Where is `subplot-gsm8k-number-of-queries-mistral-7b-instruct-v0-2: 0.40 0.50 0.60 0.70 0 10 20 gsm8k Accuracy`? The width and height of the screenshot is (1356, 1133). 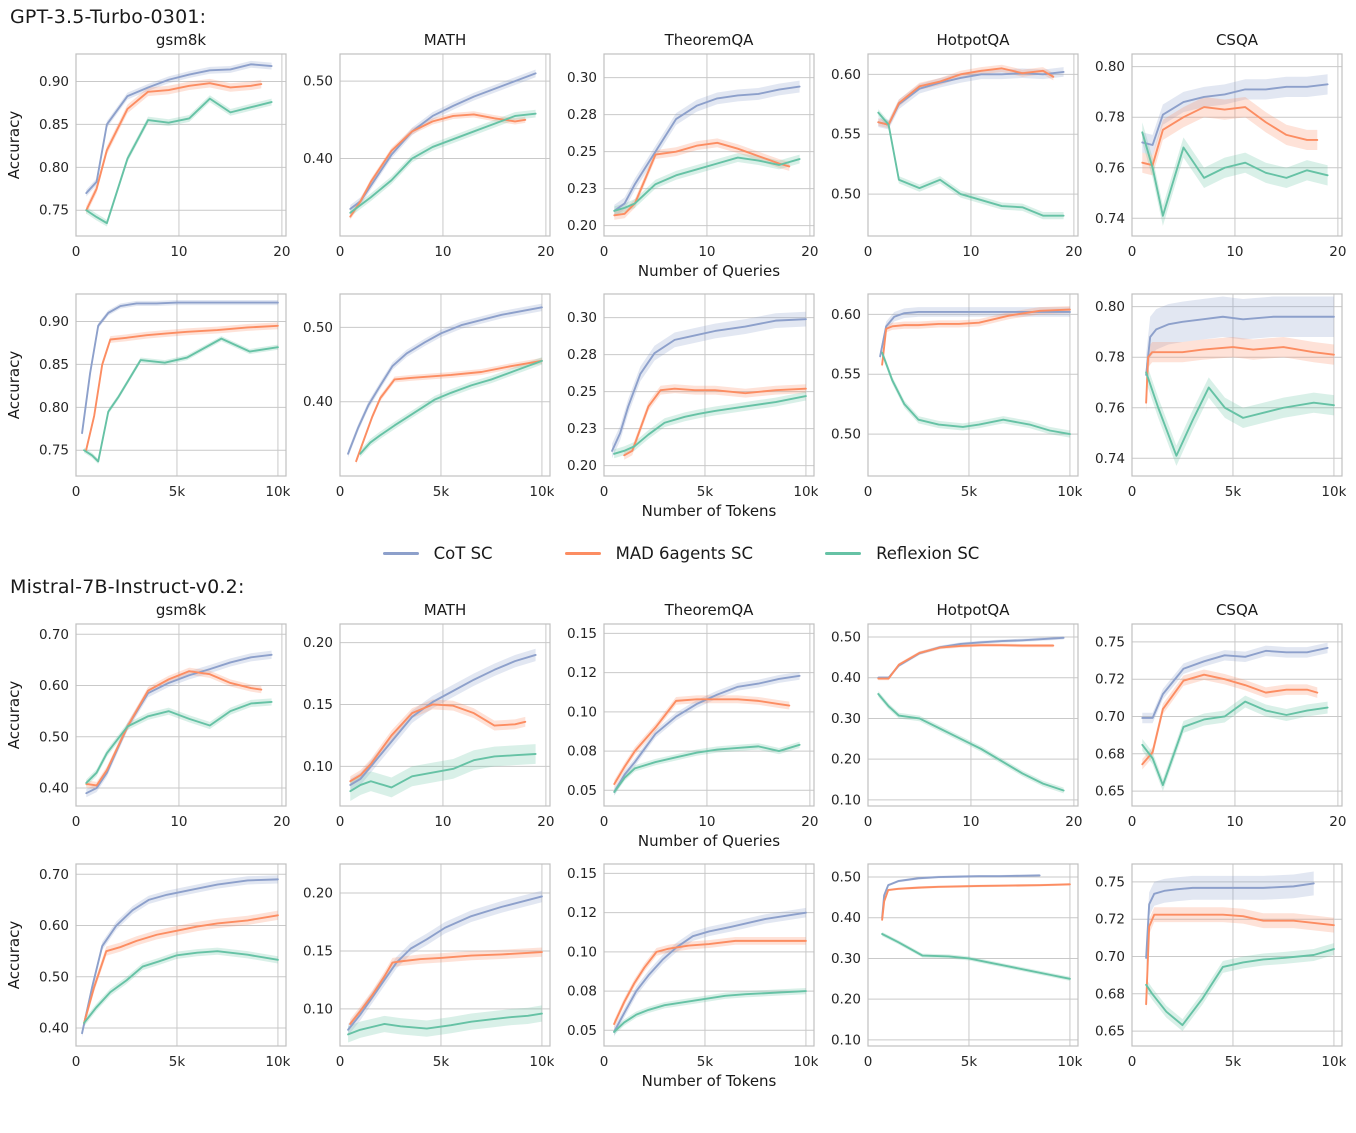 subplot-gsm8k-number-of-queries-mistral-7b-instruct-v0-2: 0.40 0.50 0.60 0.70 0 10 20 gsm8k Accuracy is located at coordinates (147, 726).